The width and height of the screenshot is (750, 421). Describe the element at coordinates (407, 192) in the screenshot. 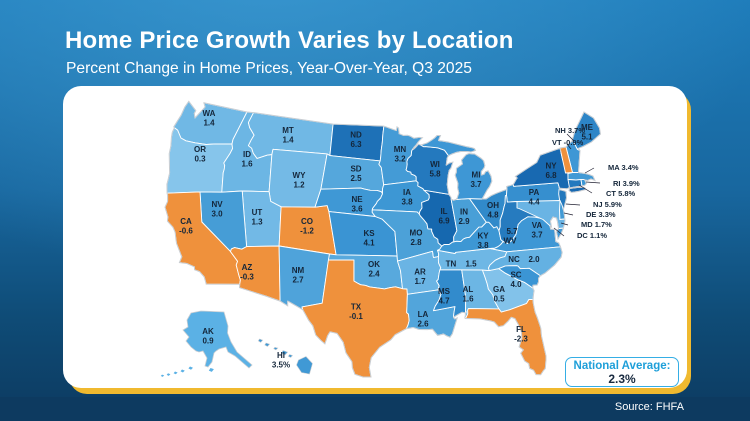

I see `svg-text: IA` at that location.